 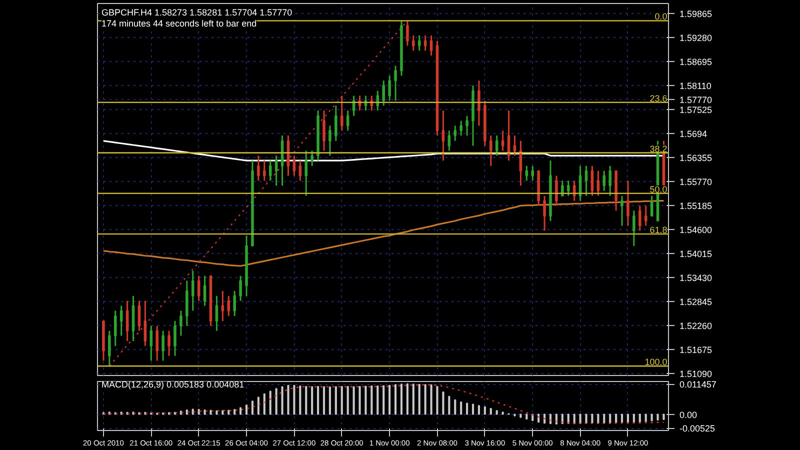 What do you see at coordinates (696, 182) in the screenshot?
I see `y-tick-label: 1.55770` at bounding box center [696, 182].